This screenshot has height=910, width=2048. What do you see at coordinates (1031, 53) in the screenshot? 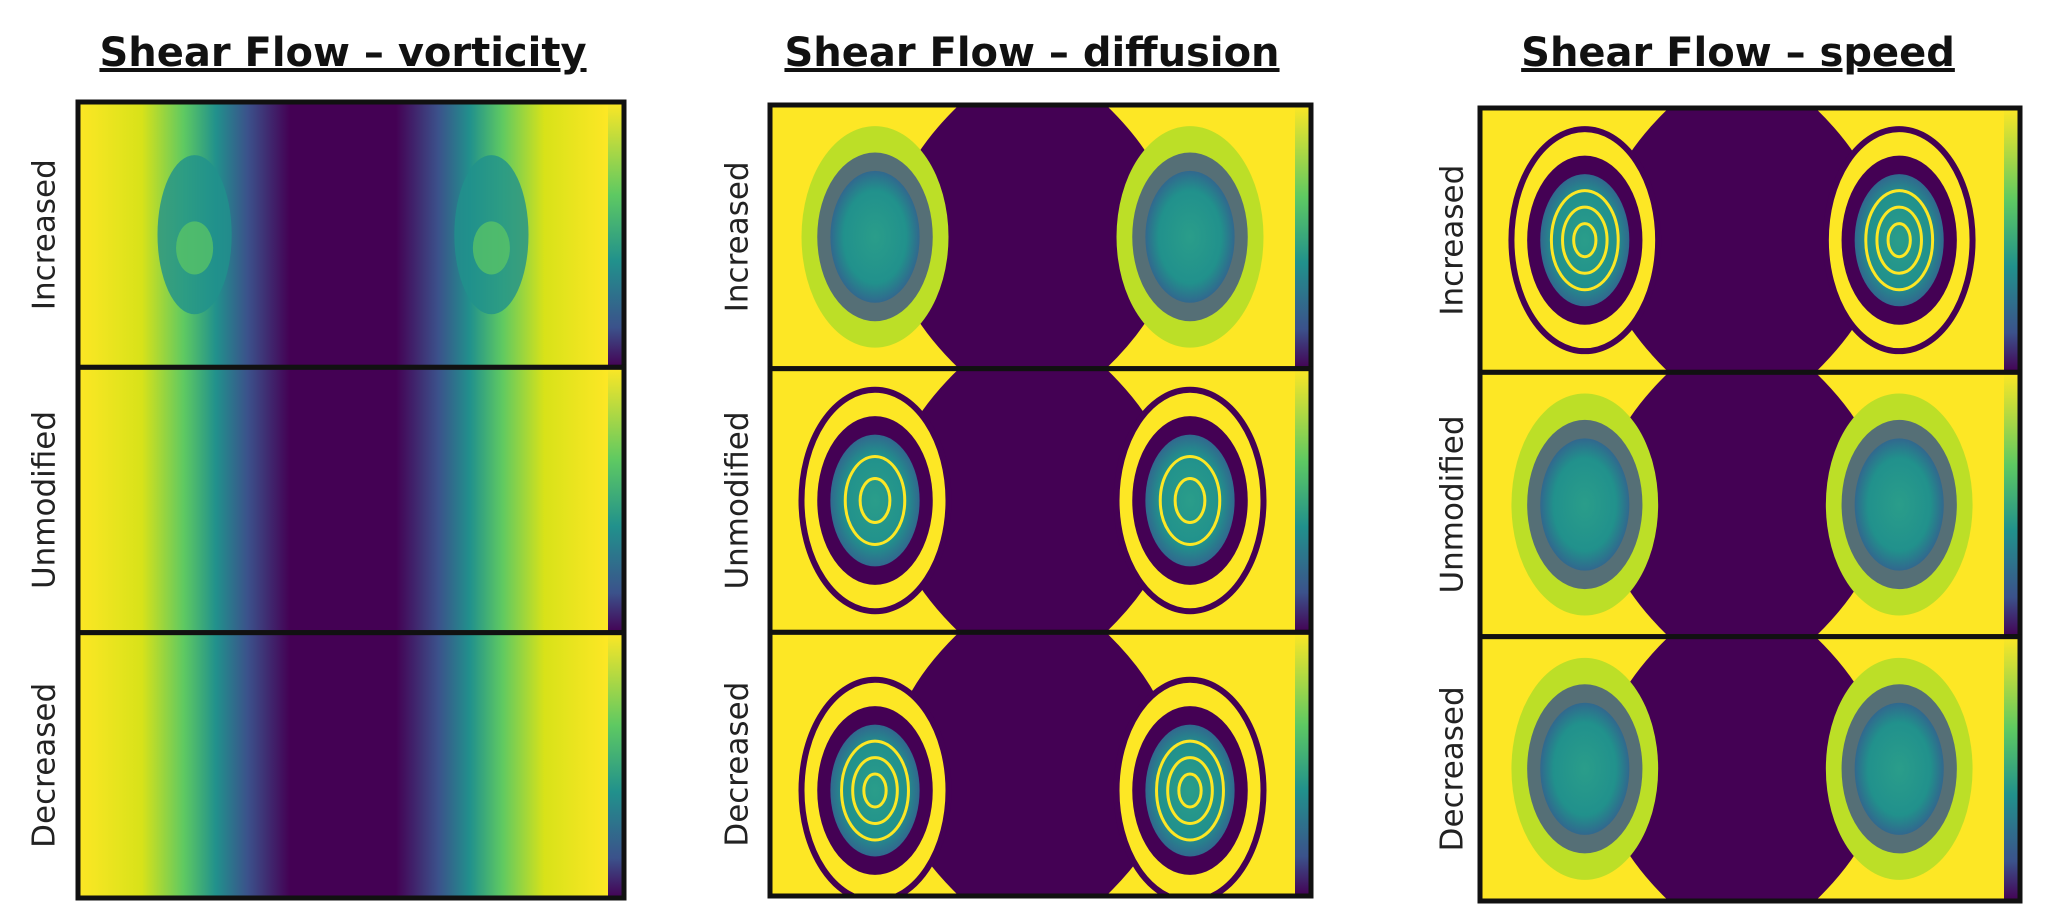
I see `panel-title: Shear Flow – diffusion` at bounding box center [1031, 53].